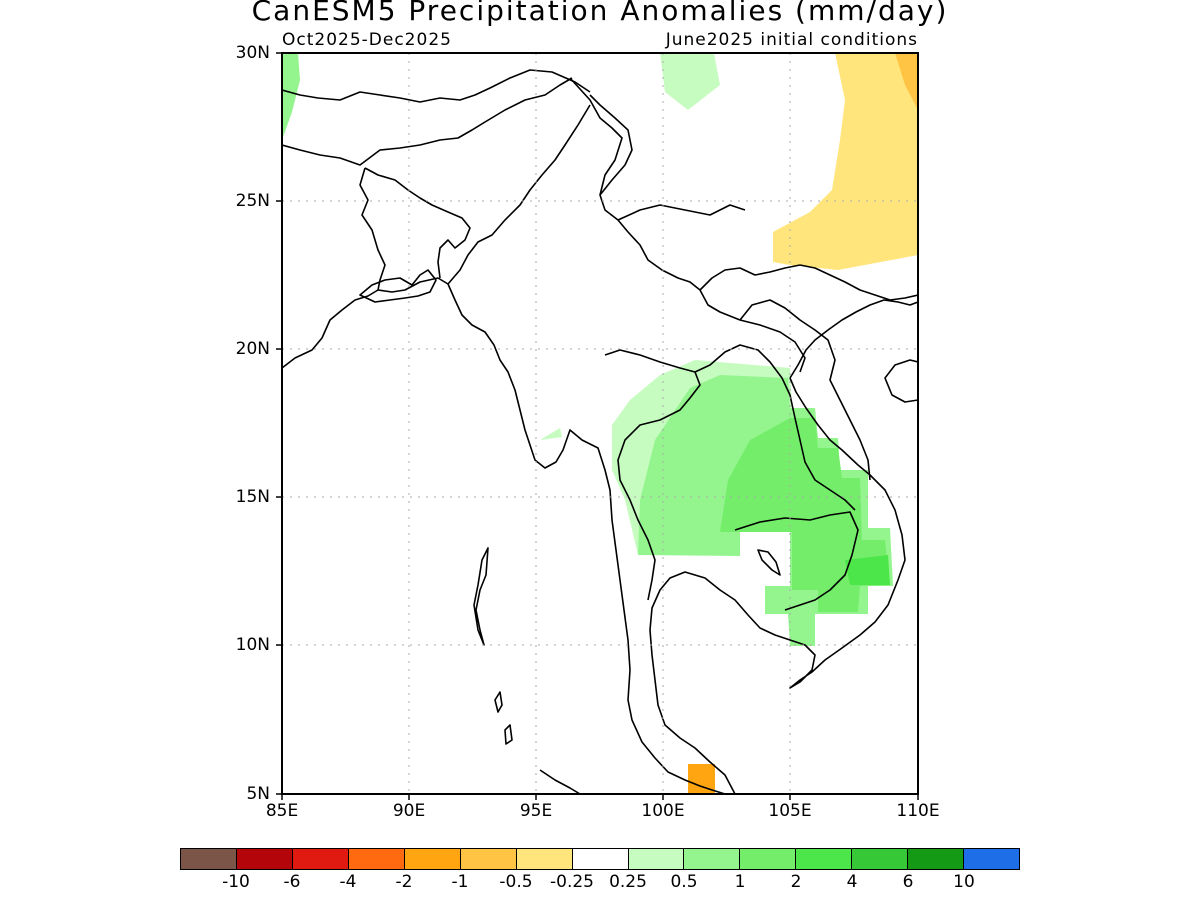  Describe the element at coordinates (681, 212) in the screenshot. I see `border-yunnan` at that location.